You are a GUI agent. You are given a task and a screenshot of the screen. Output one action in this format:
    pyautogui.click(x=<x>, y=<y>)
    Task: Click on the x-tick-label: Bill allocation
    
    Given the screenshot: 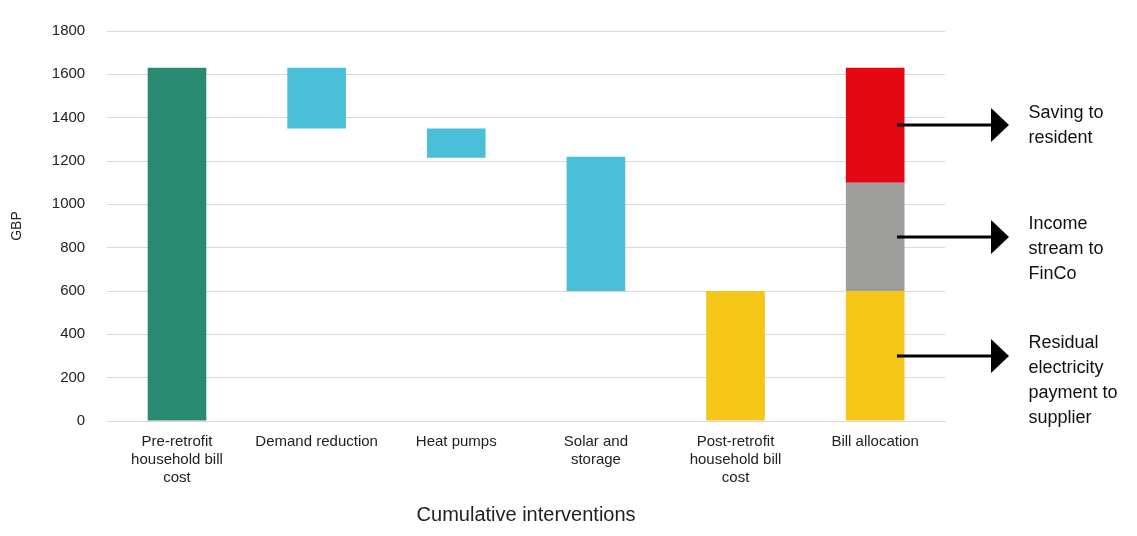 What is the action you would take?
    pyautogui.click(x=875, y=441)
    